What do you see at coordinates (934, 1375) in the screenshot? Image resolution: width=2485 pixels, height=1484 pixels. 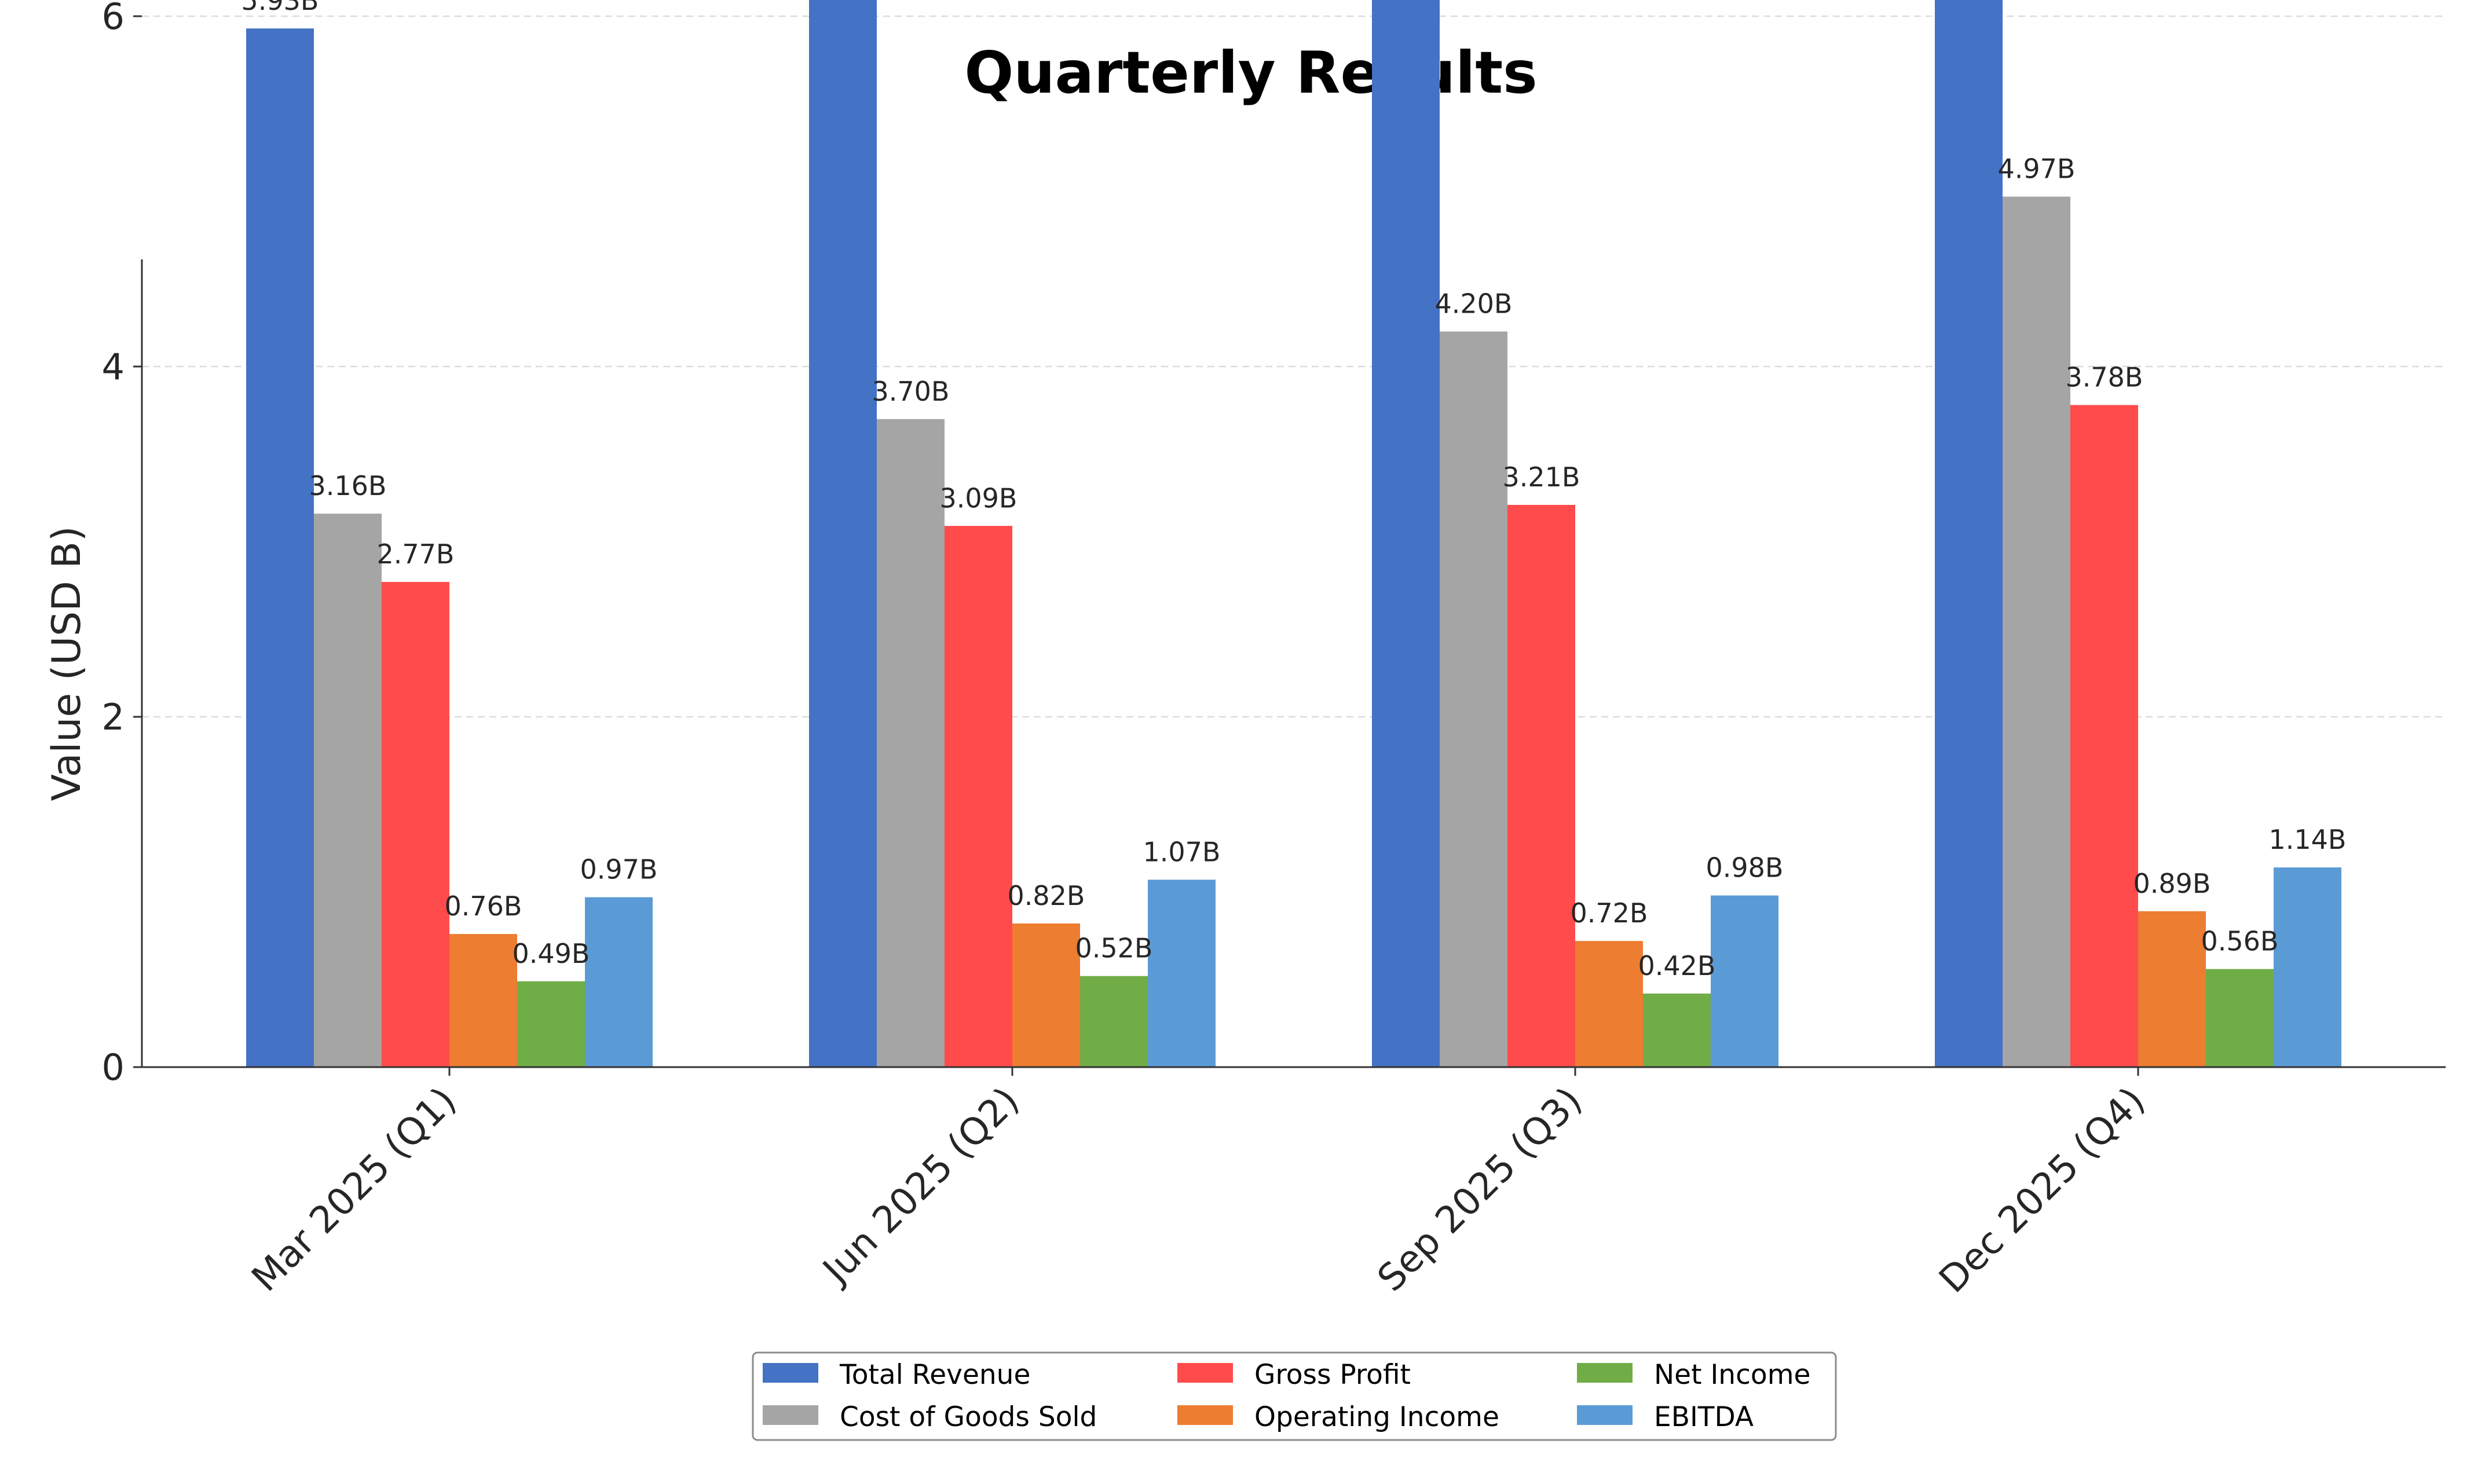 I see `legend-label: Total Revenue` at bounding box center [934, 1375].